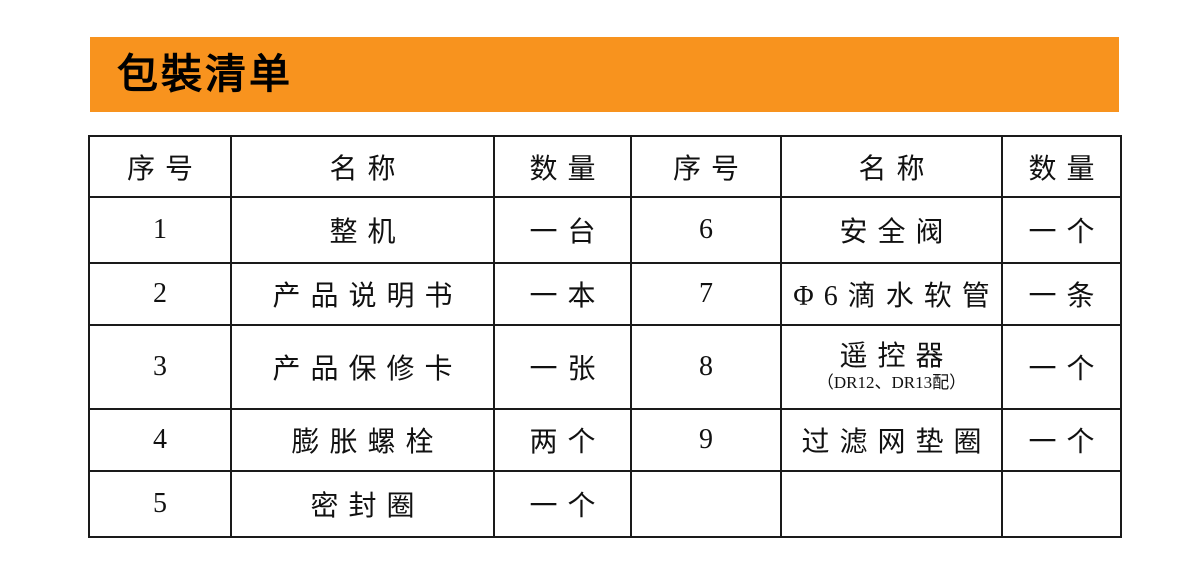 The image size is (1200, 568). What do you see at coordinates (891, 382) in the screenshot?
I see `remote-model-note: （DR12、DR13配）` at bounding box center [891, 382].